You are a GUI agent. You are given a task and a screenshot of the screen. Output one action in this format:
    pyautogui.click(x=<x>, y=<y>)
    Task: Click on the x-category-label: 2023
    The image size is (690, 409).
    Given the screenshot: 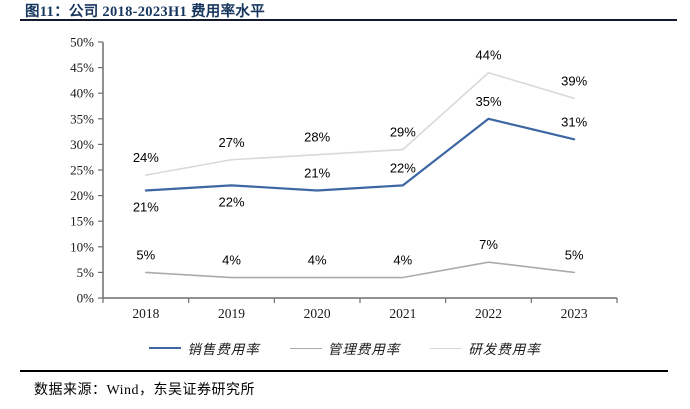 What is the action you would take?
    pyautogui.click(x=574, y=313)
    